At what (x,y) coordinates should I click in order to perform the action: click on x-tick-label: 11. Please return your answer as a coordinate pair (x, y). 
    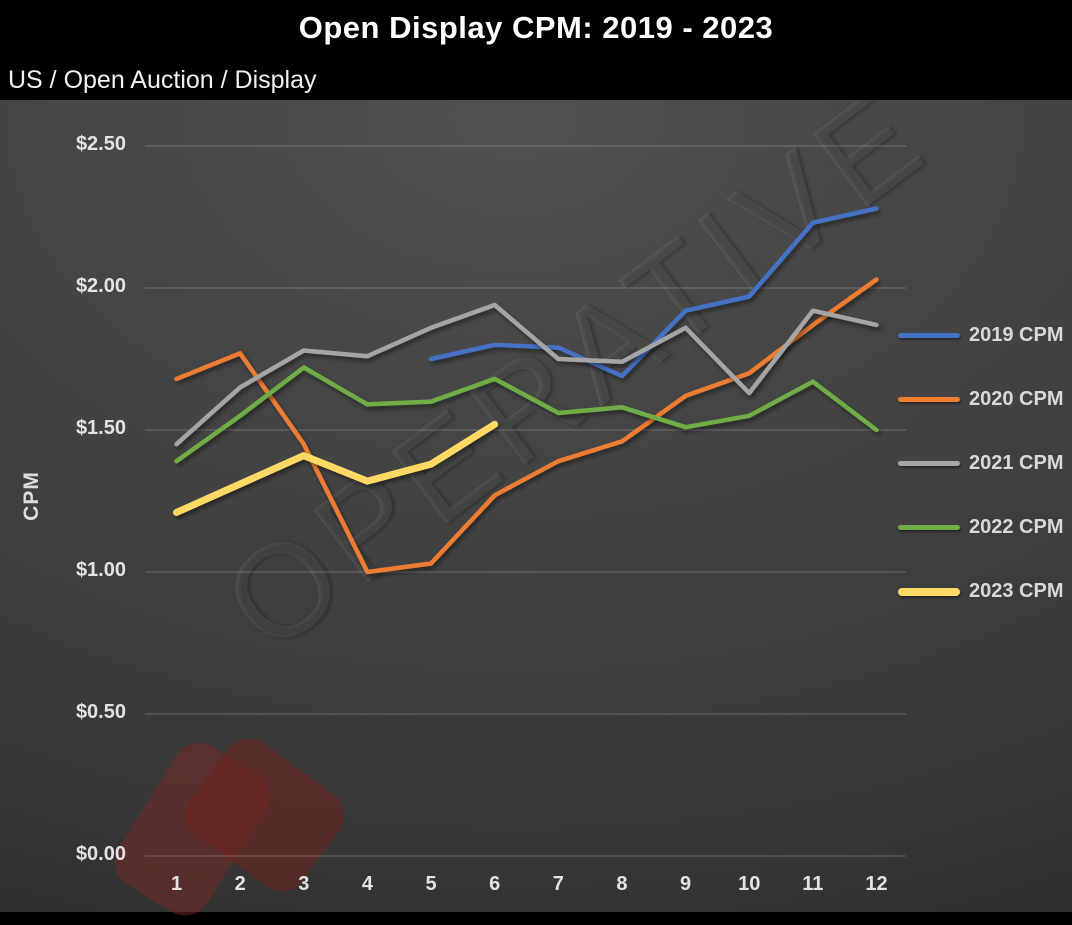
    Looking at the image, I should click on (813, 884).